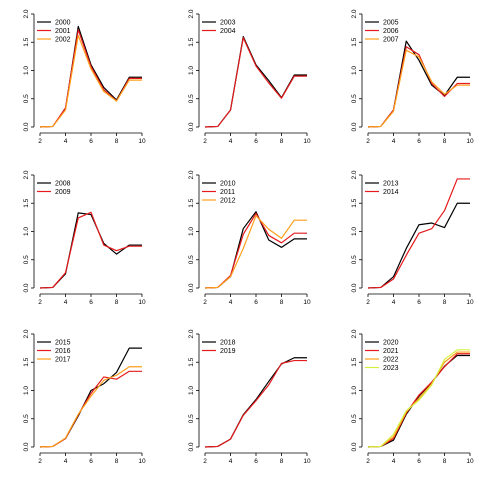 This screenshot has height=485, width=480. What do you see at coordinates (90, 81) in the screenshot?
I see `series-line-2002` at bounding box center [90, 81].